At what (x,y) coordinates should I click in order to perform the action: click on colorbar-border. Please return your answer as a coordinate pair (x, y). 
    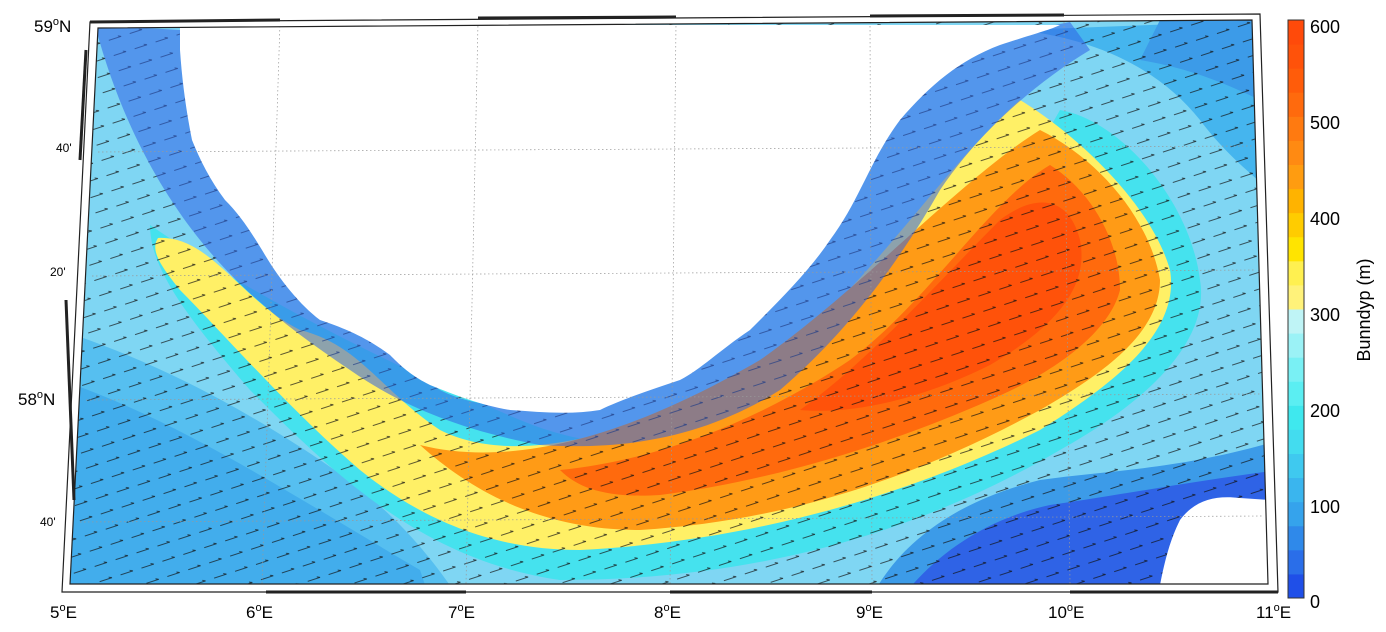
    Looking at the image, I should click on (1296, 309).